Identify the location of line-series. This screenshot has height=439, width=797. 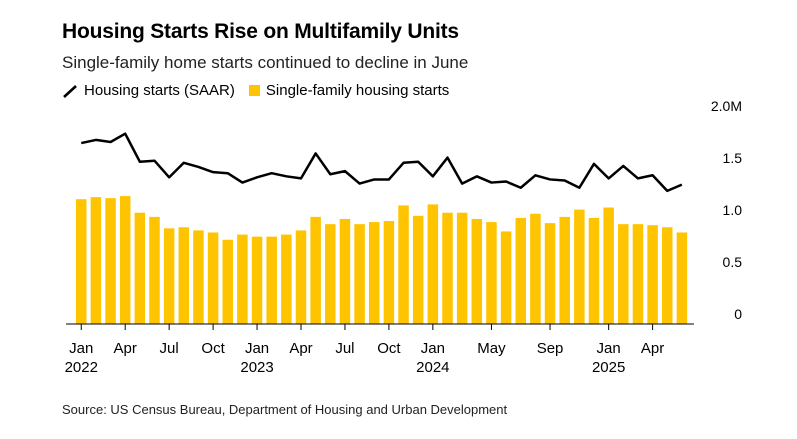
(381, 162).